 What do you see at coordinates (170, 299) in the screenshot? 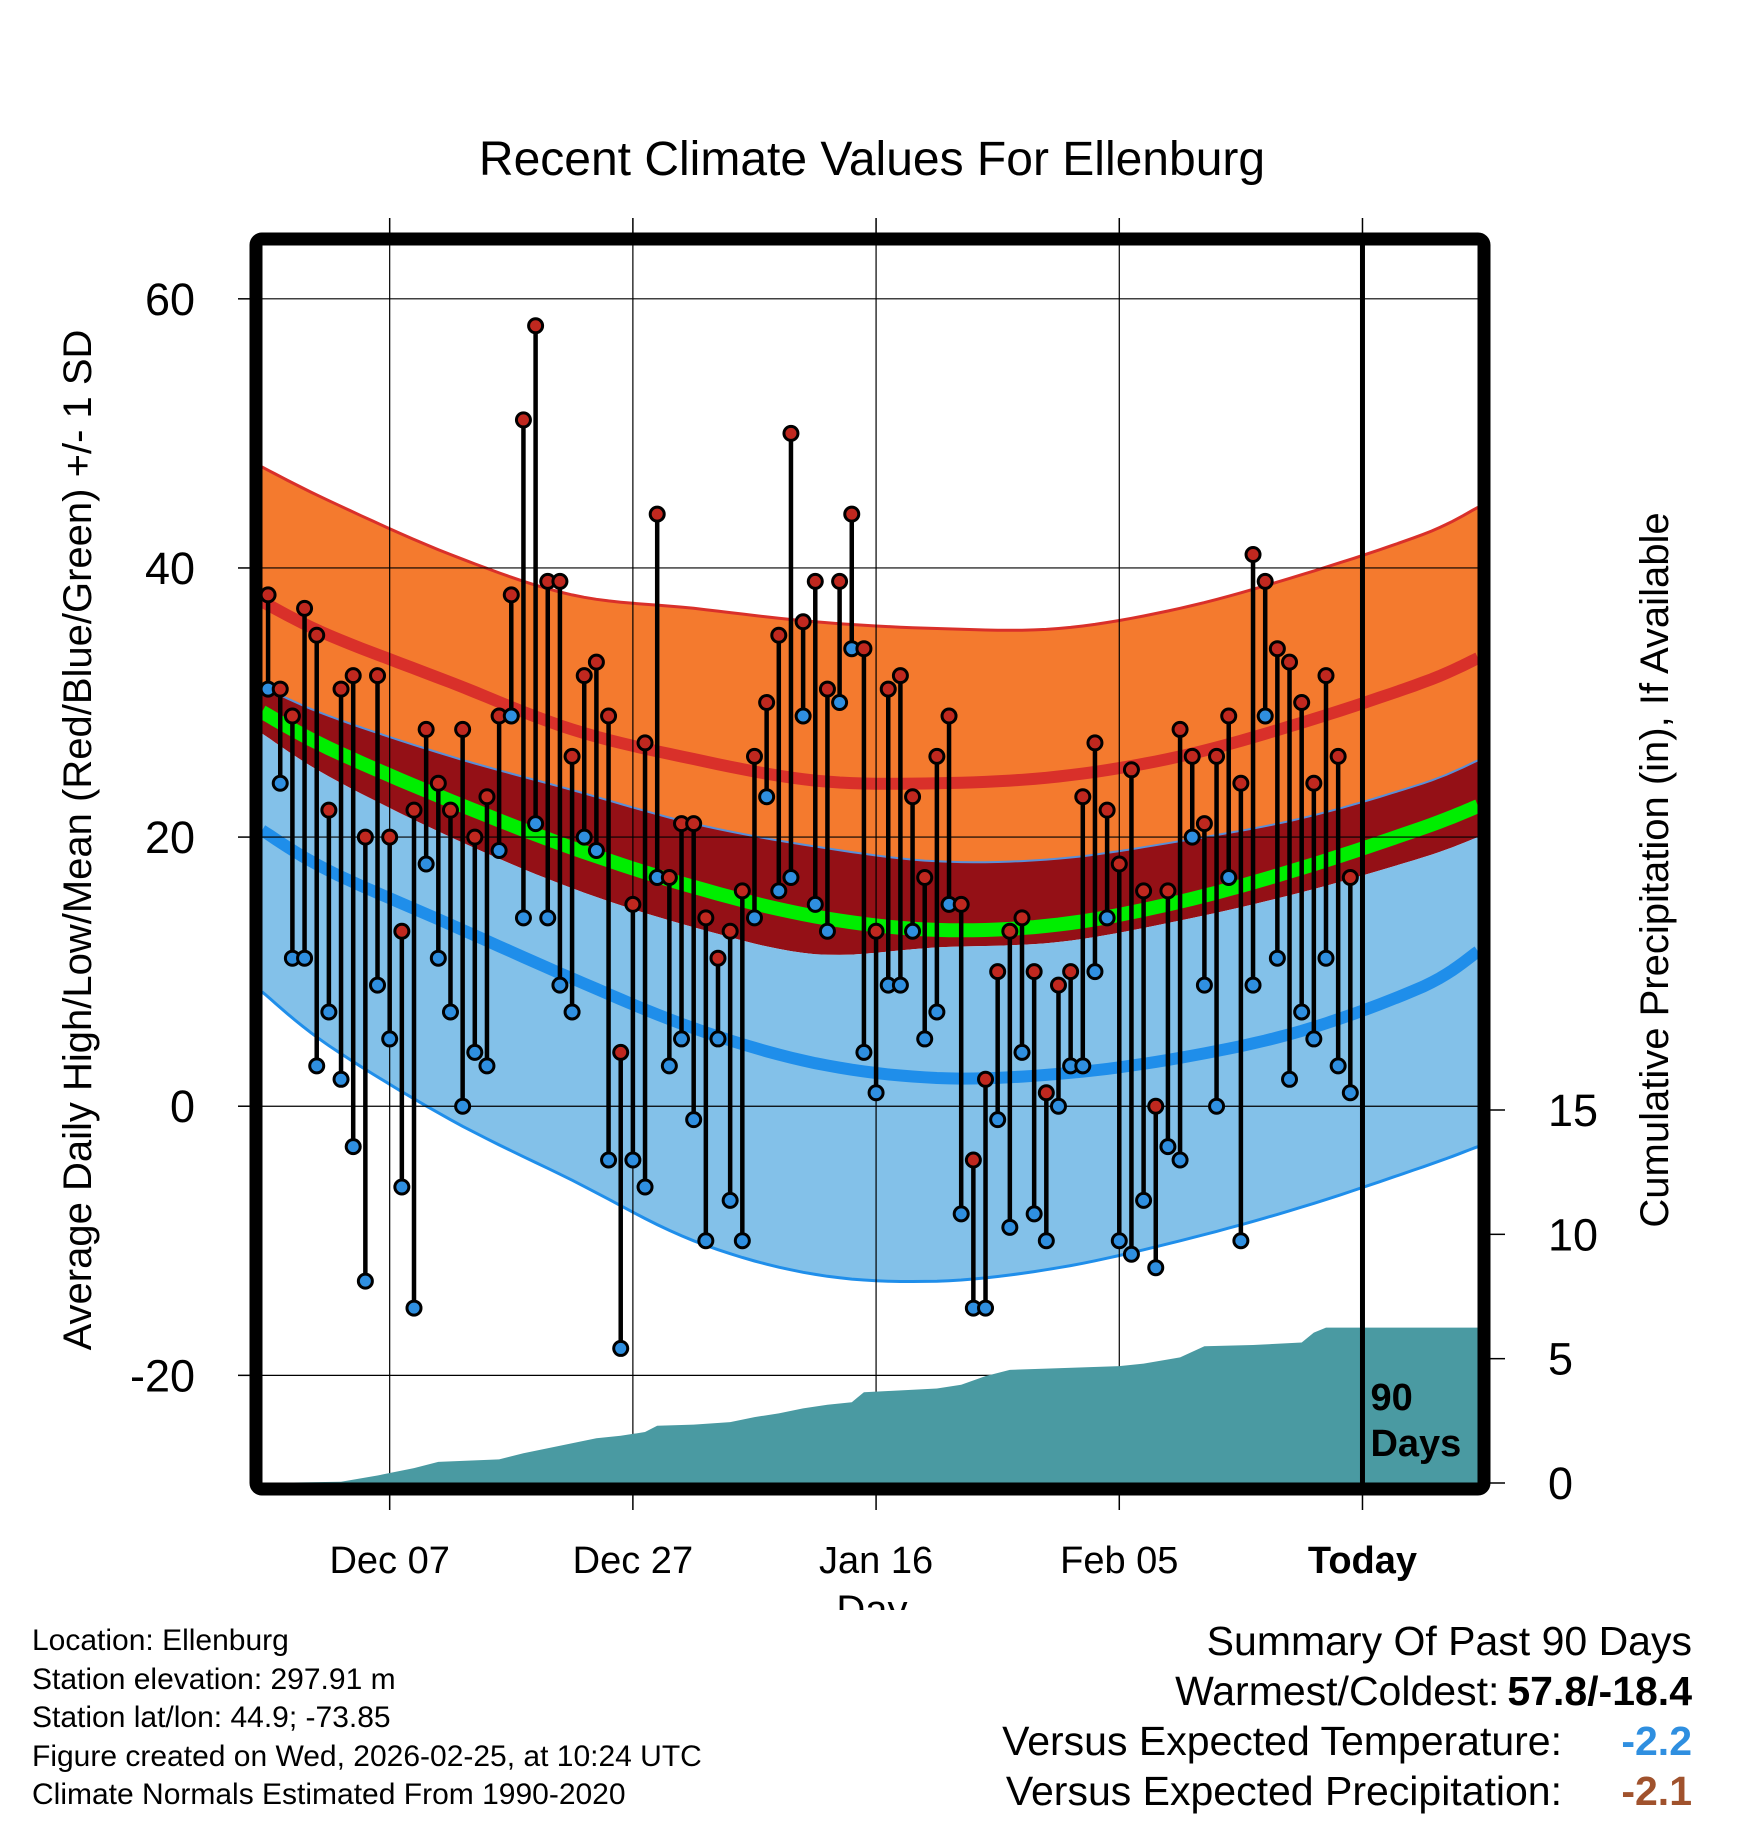
I see `y-tick-label: 60` at bounding box center [170, 299].